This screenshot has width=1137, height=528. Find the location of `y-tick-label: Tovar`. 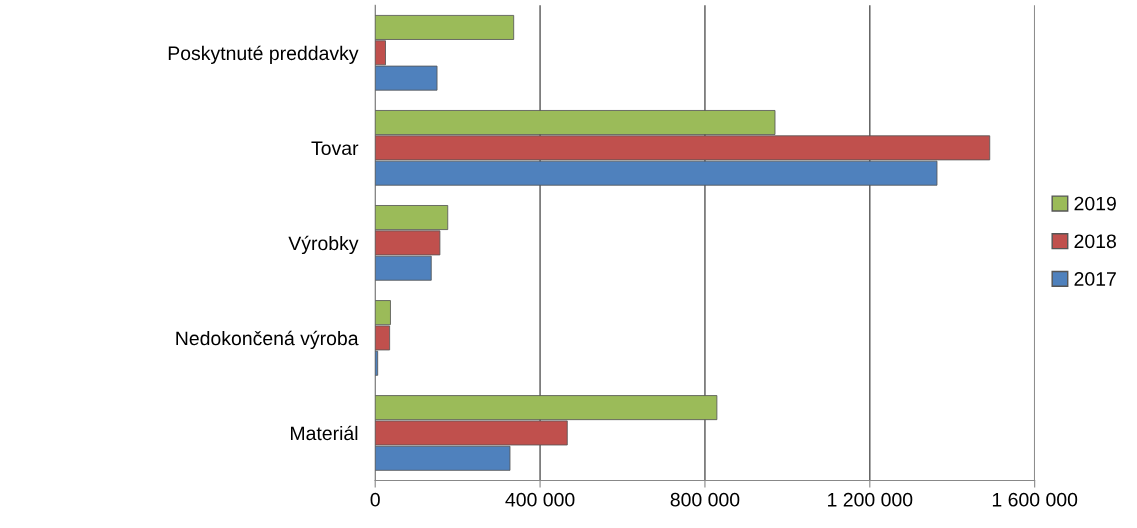

y-tick-label: Tovar is located at coordinates (335, 148).